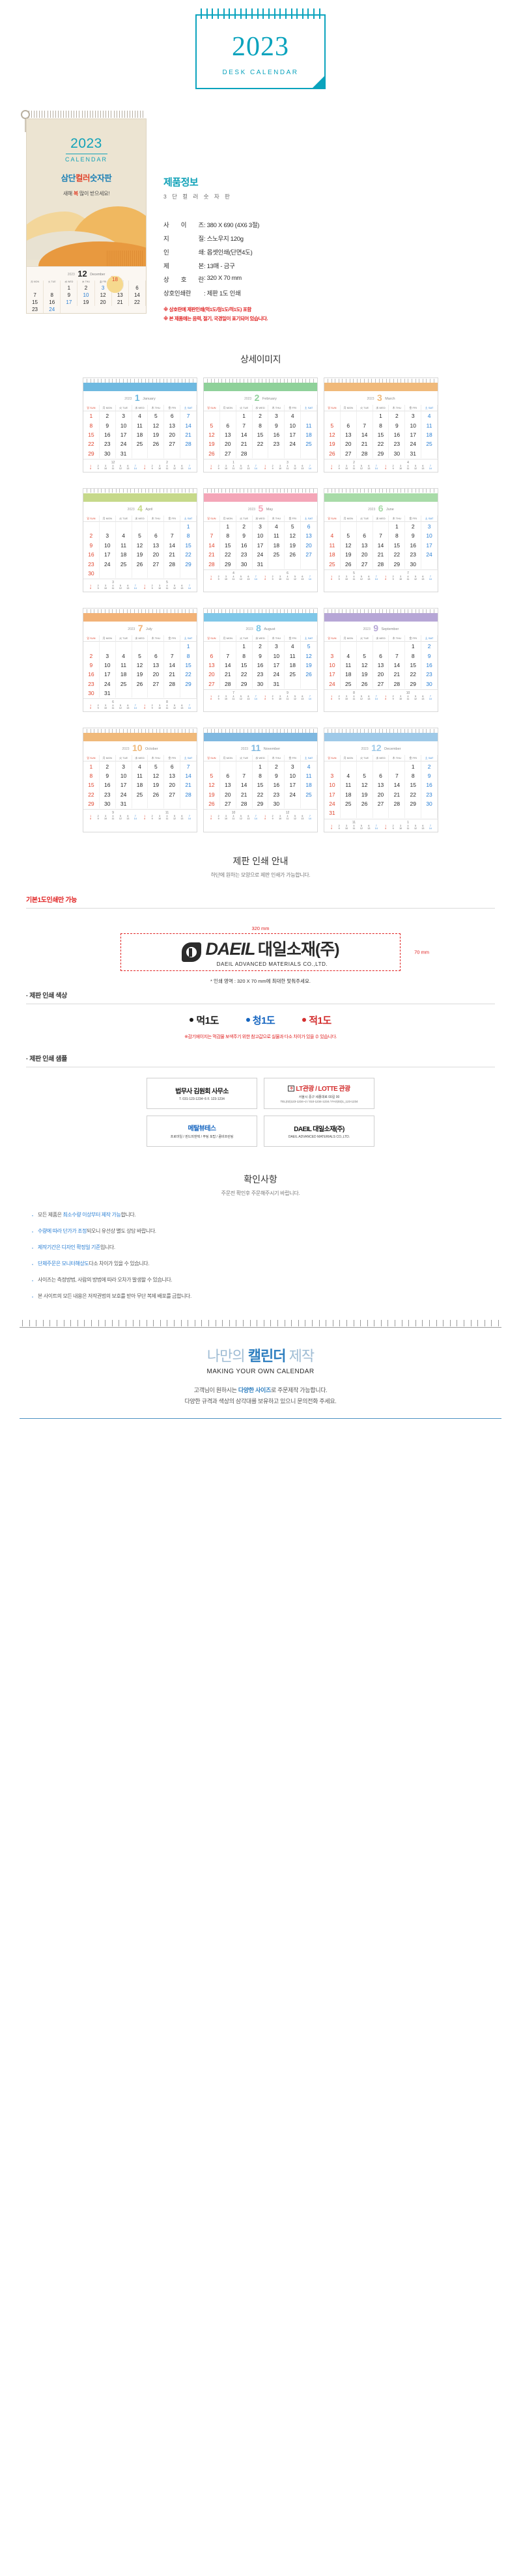  What do you see at coordinates (140, 509) in the screenshot?
I see `month-header: 2023 4 April` at bounding box center [140, 509].